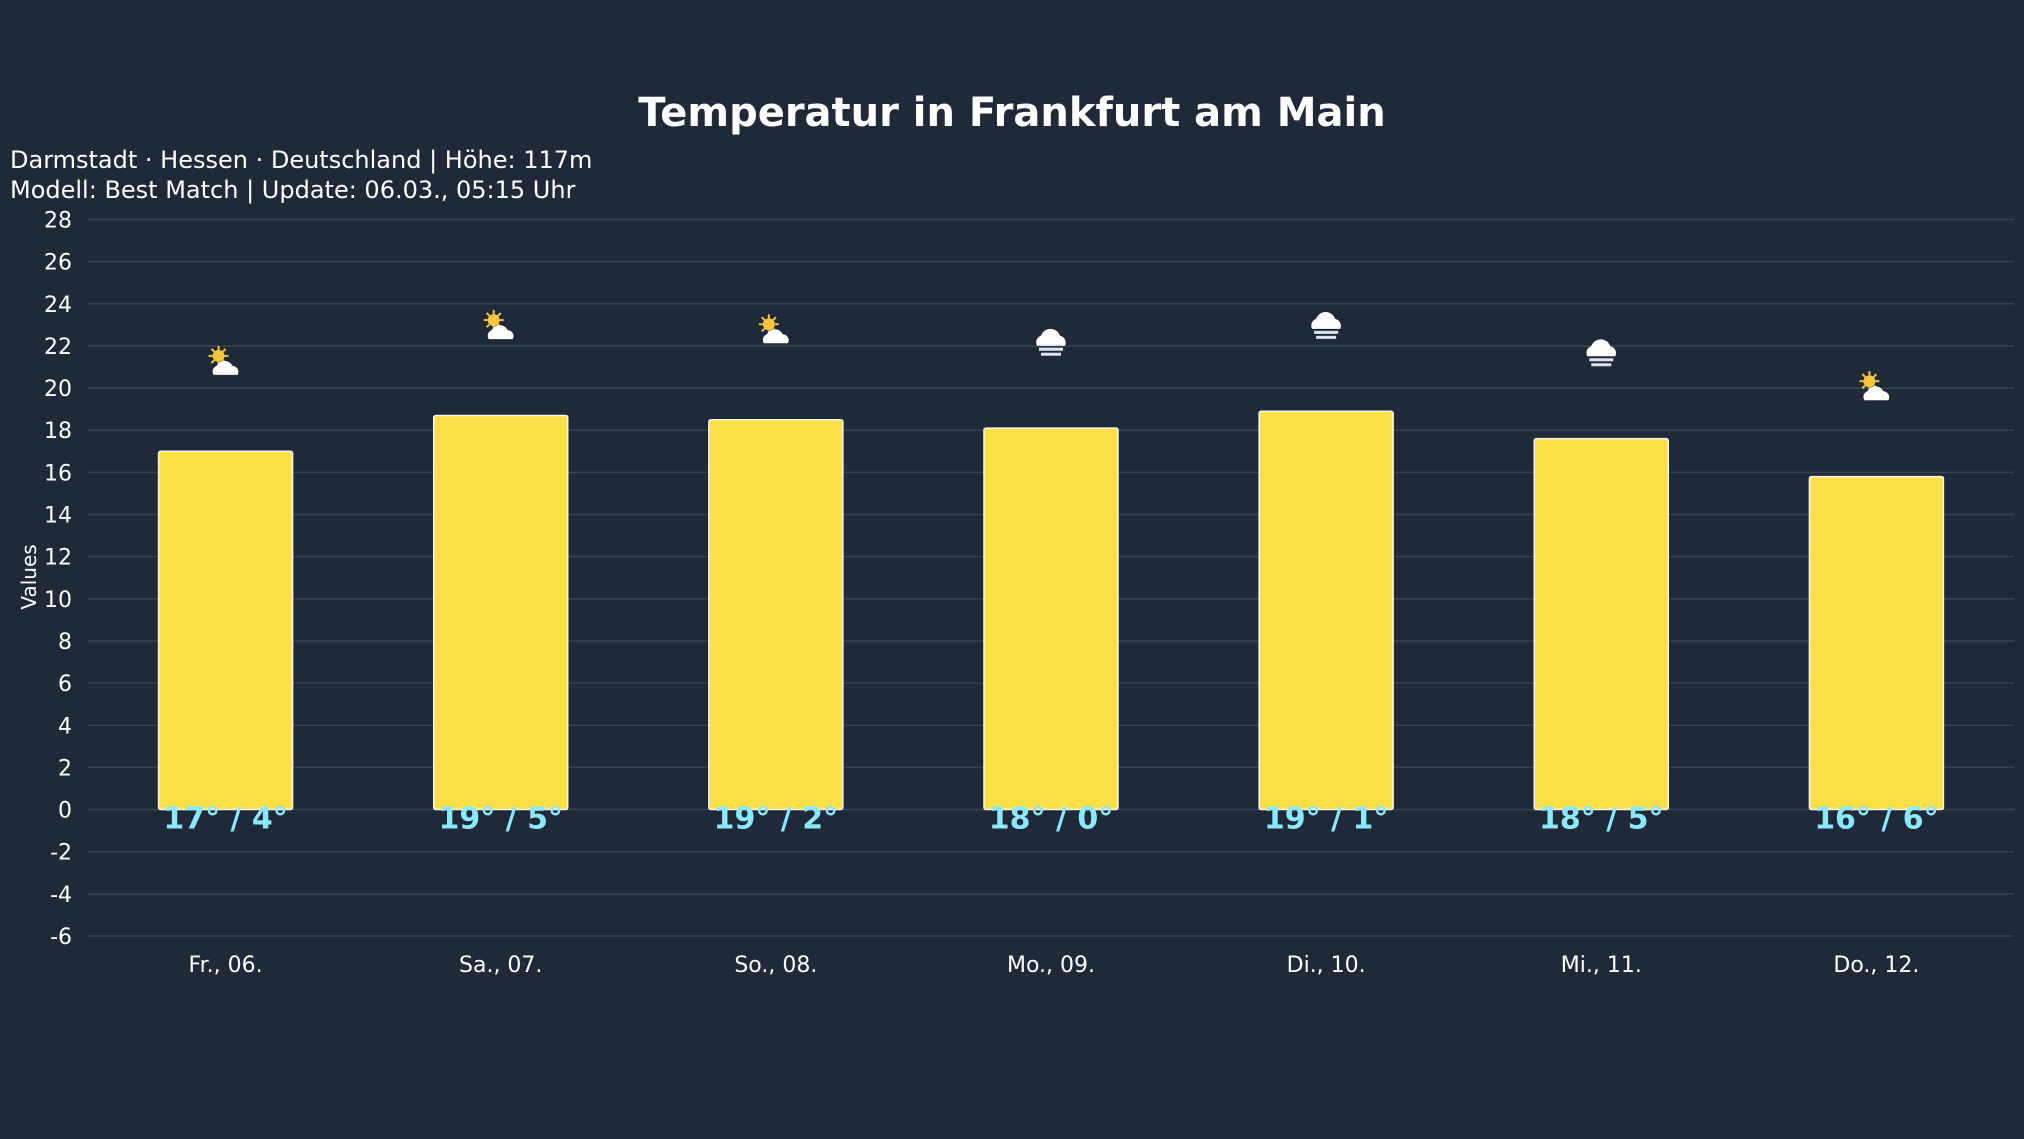 The image size is (2024, 1139). I want to click on data-label: 18° / 5°, so click(1601, 819).